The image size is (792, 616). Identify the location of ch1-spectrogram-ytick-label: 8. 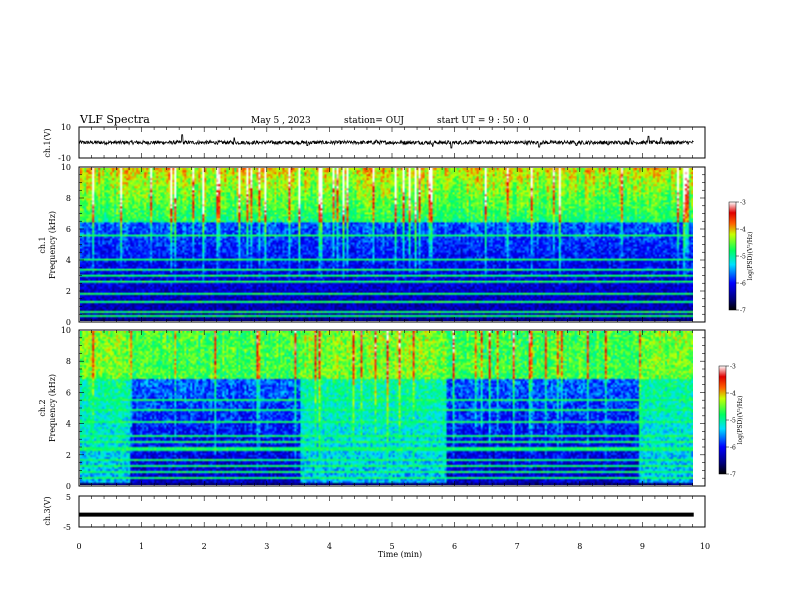
(68, 198).